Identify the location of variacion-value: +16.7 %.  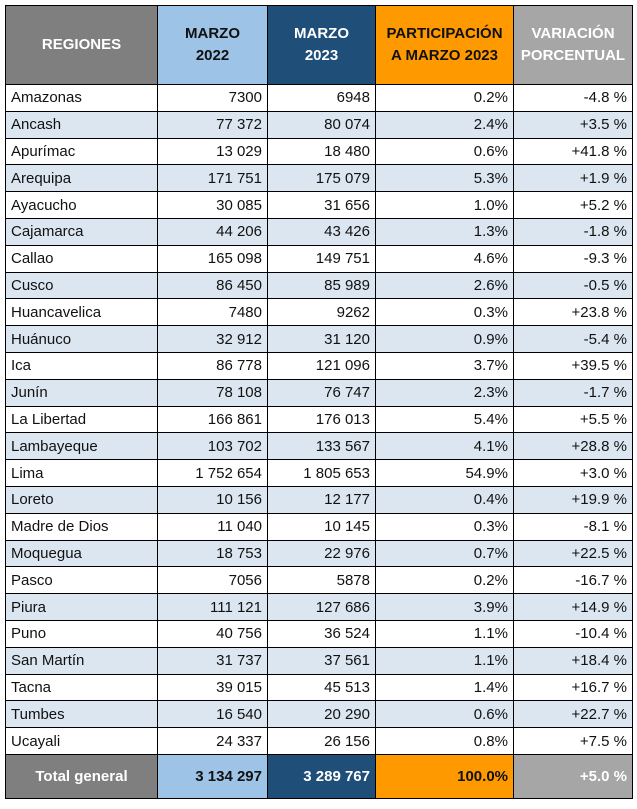
(573, 687).